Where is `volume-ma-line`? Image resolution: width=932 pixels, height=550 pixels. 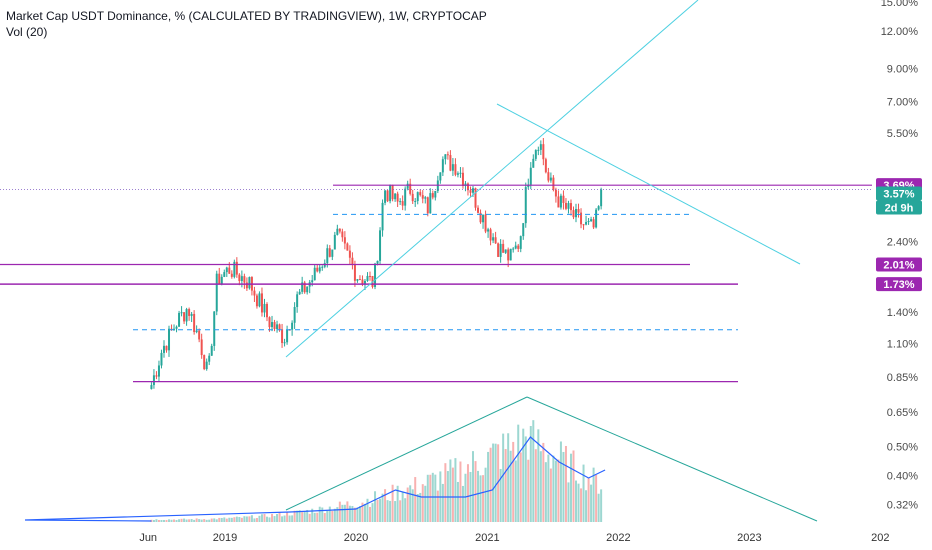 volume-ma-line is located at coordinates (315, 479).